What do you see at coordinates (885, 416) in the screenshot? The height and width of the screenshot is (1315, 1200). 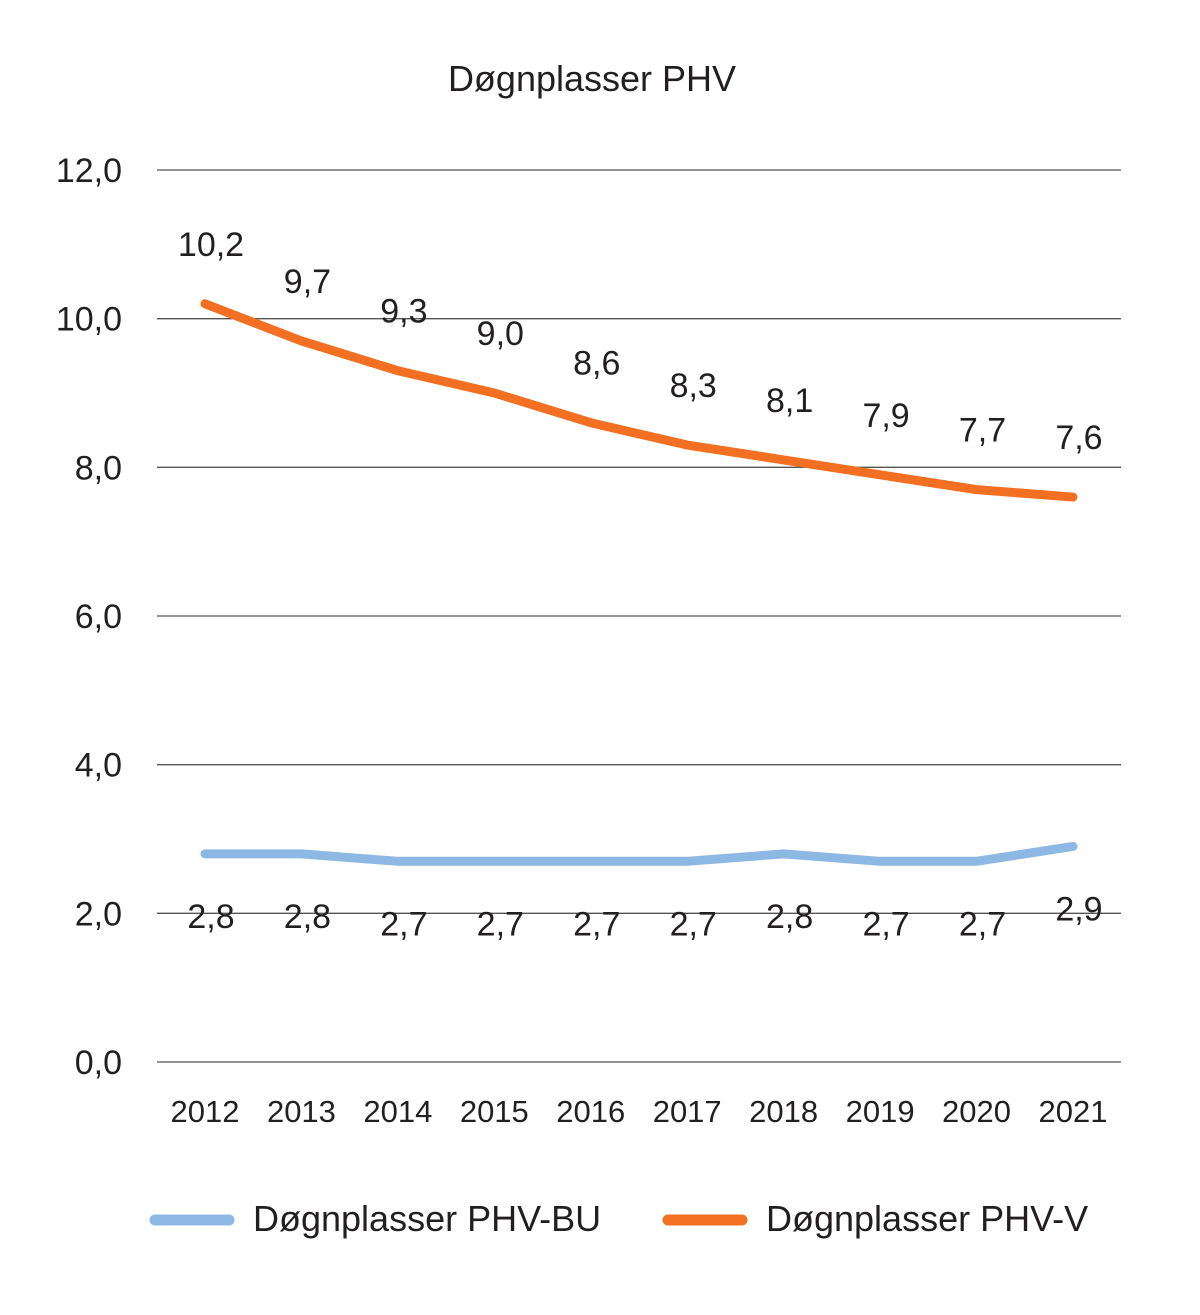 I see `data-label: 7,9` at bounding box center [885, 416].